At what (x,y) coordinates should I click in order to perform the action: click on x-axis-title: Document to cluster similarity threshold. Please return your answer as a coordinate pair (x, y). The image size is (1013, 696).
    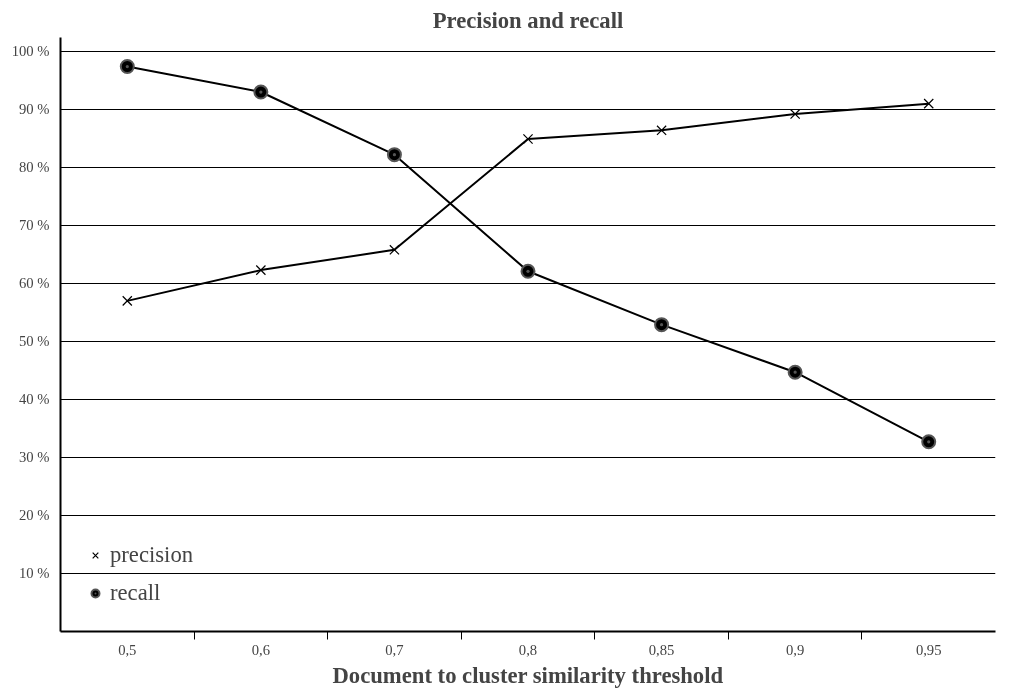
    Looking at the image, I should click on (528, 675).